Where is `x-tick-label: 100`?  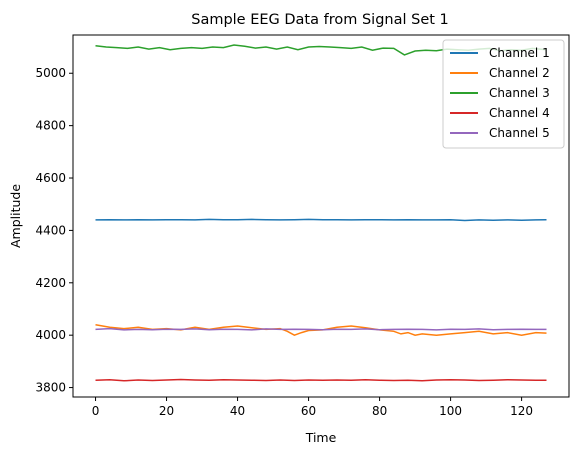
x-tick-label: 100 is located at coordinates (450, 411).